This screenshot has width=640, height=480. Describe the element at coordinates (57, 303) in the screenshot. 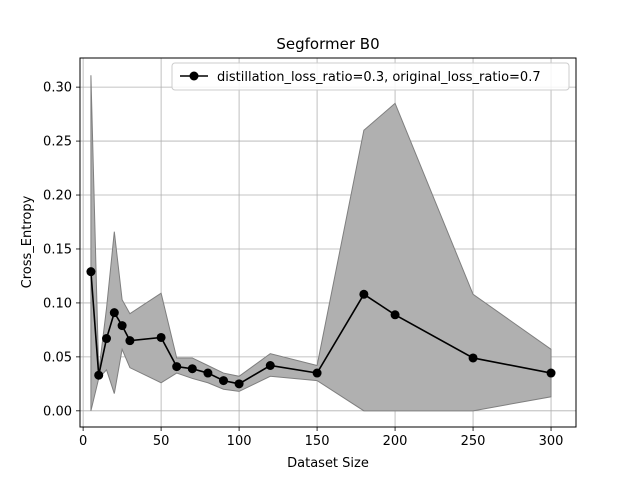

I see `y-tick-label: 0.10` at that location.